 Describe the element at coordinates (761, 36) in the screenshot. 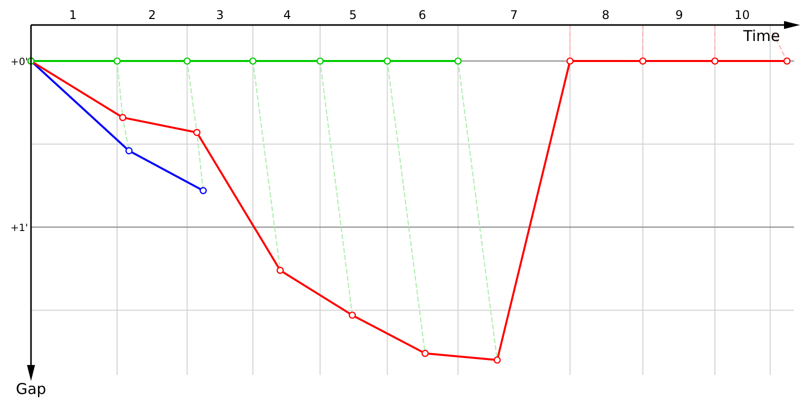

I see `x-axis-title: Time` at that location.